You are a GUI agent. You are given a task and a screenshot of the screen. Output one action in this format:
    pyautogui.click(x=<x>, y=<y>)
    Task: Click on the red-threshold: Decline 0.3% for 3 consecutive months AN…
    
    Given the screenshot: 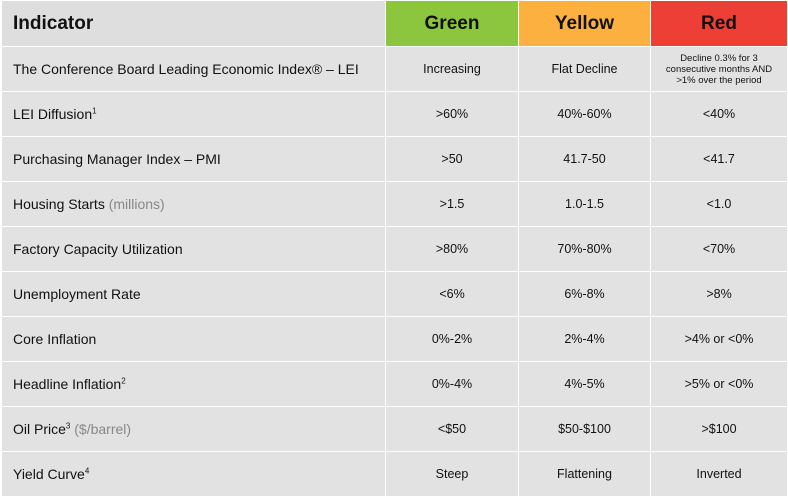 What is the action you would take?
    pyautogui.click(x=719, y=69)
    